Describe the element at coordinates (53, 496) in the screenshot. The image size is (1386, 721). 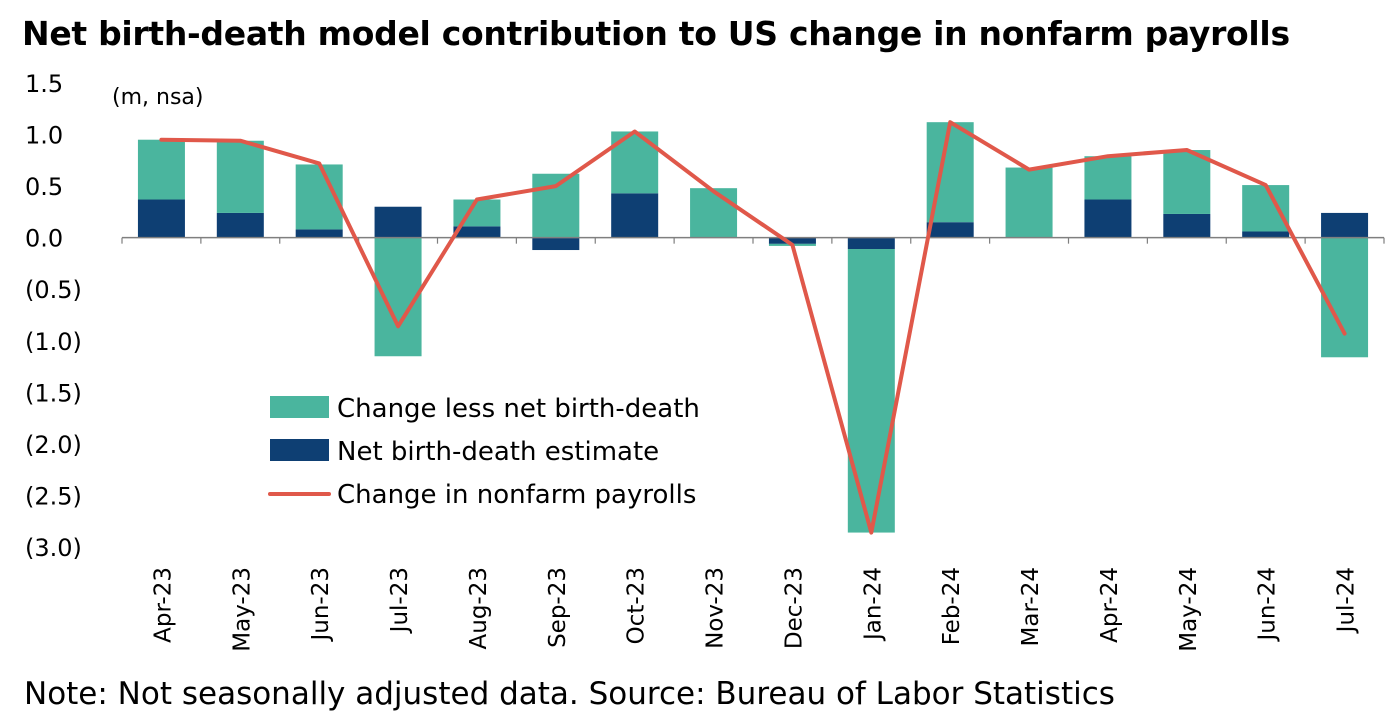
I see `y-tick-label: (2.5)` at that location.